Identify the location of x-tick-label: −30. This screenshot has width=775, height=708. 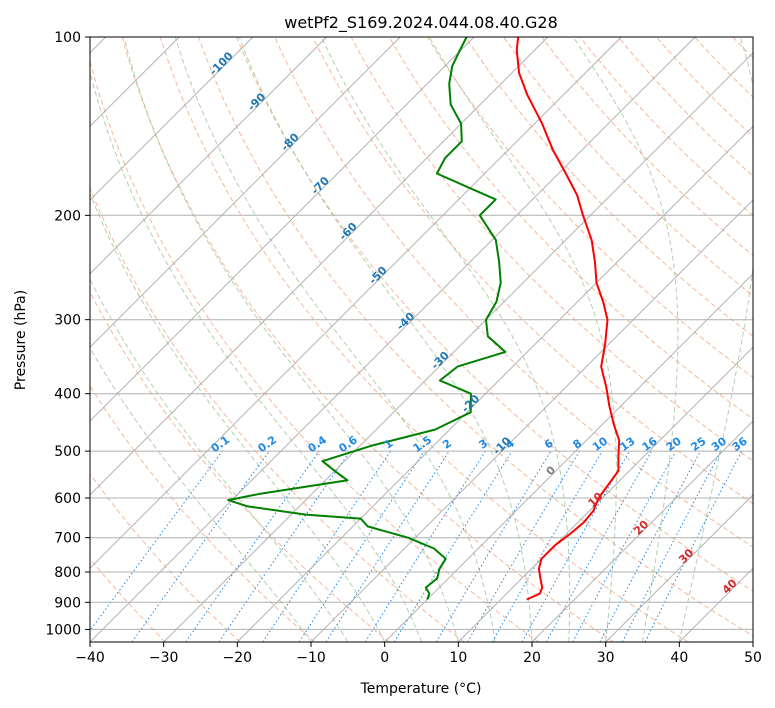
(164, 658).